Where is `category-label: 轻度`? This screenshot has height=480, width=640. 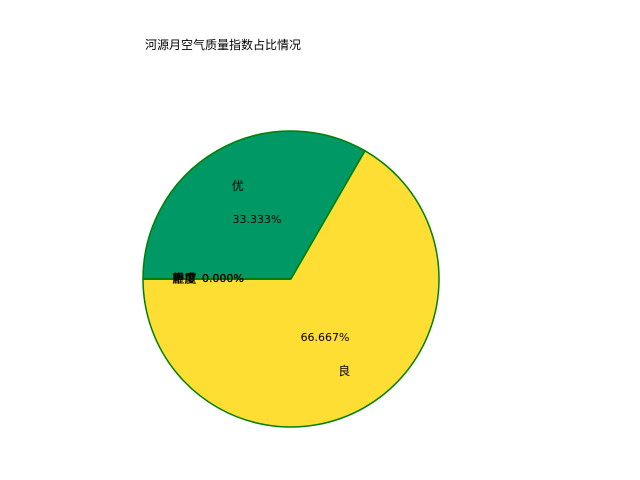 category-label: 轻度 is located at coordinates (184, 278).